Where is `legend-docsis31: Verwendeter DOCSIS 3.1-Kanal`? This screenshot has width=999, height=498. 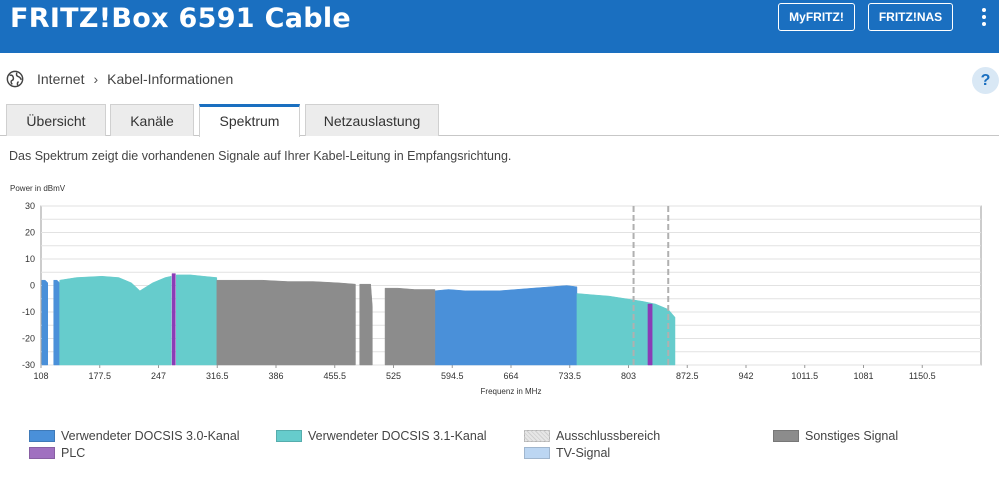 legend-docsis31: Verwendeter DOCSIS 3.1-Kanal is located at coordinates (381, 436).